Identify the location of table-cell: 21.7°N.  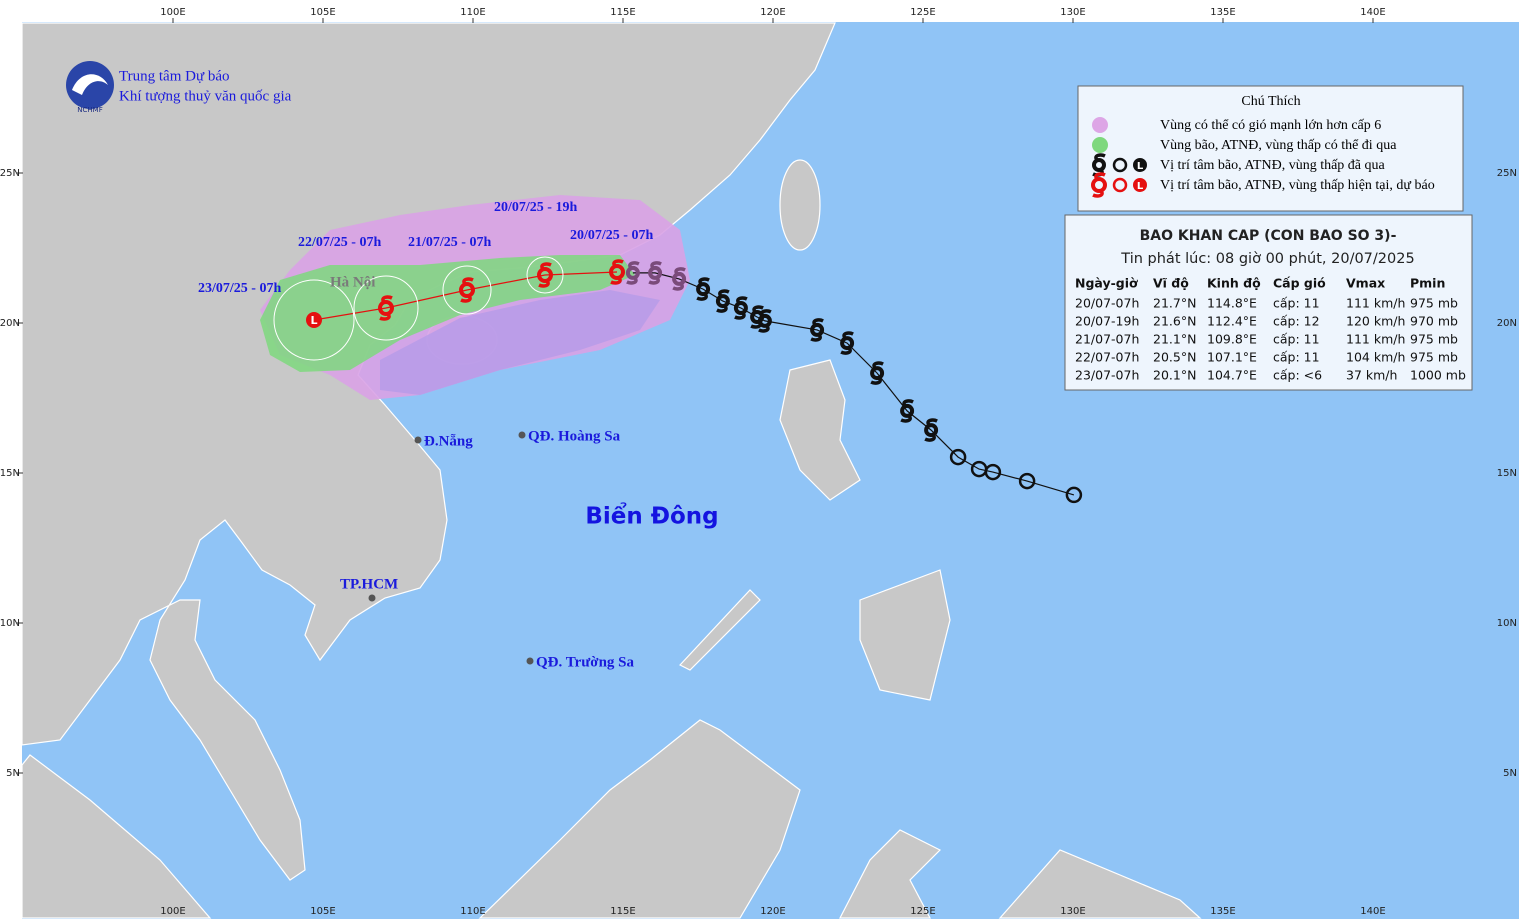
(1174, 303).